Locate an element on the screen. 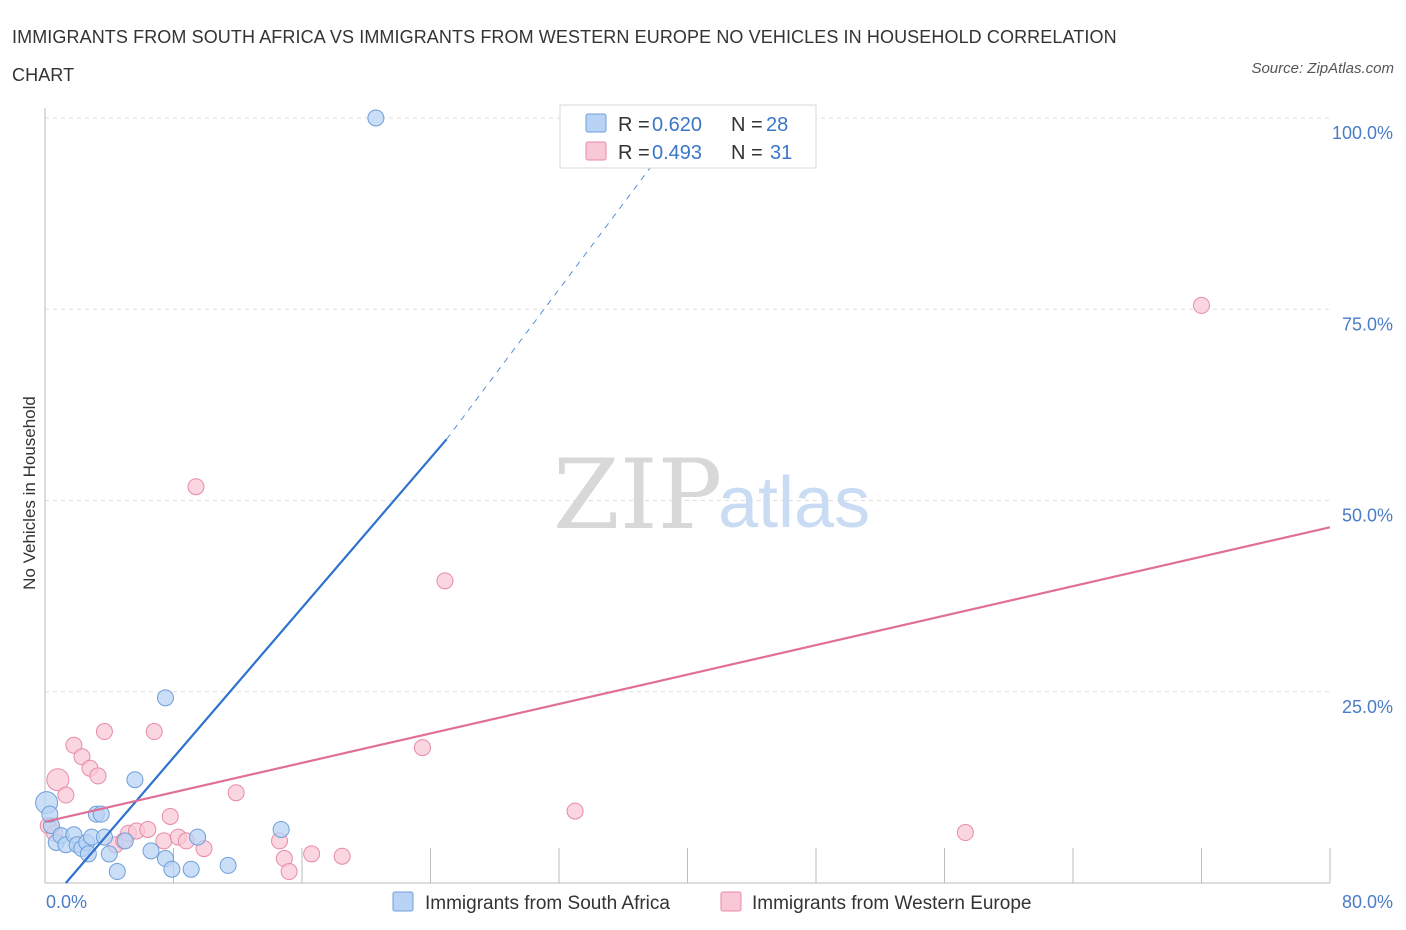 The width and height of the screenshot is (1406, 930). legend-n-label-blue: N = is located at coordinates (747, 125).